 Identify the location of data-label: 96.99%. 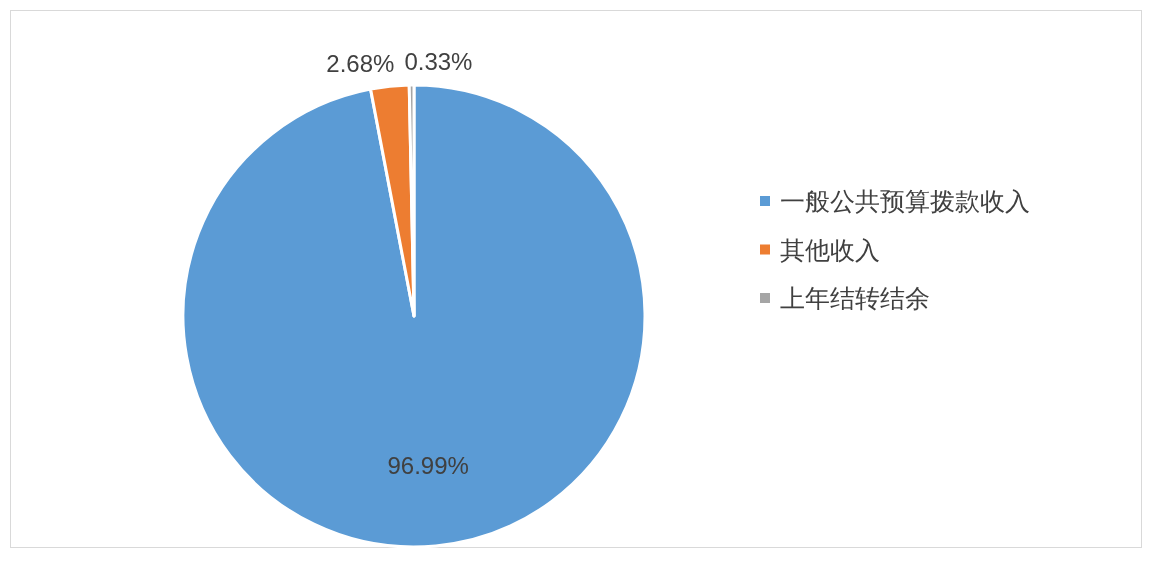
(428, 465).